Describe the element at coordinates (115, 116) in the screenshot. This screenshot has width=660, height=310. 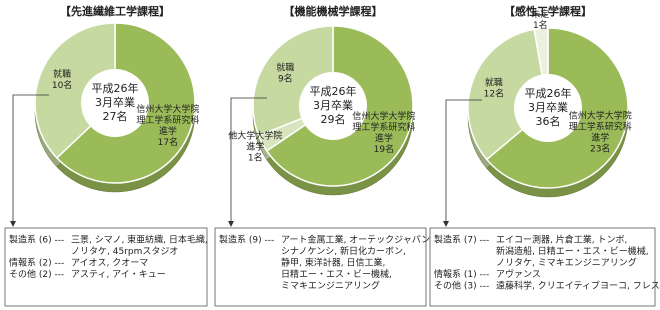
I see `center-label: 27名` at that location.